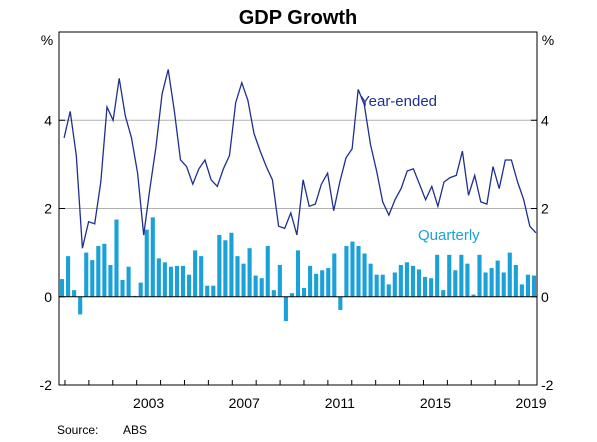  Describe the element at coordinates (305, 395) in the screenshot. I see `x-ticks: 2003 2007 2011 2015 2019` at that location.